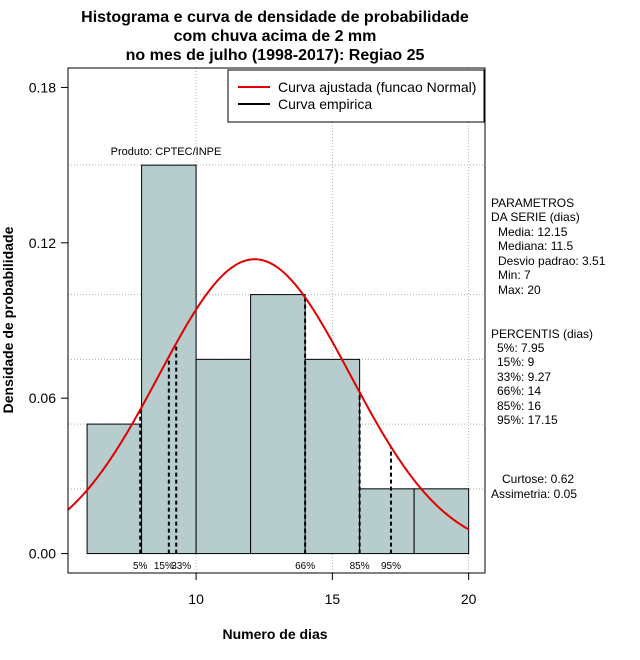 The image size is (640, 660). What do you see at coordinates (181, 566) in the screenshot?
I see `percentile-label: 33%` at bounding box center [181, 566].